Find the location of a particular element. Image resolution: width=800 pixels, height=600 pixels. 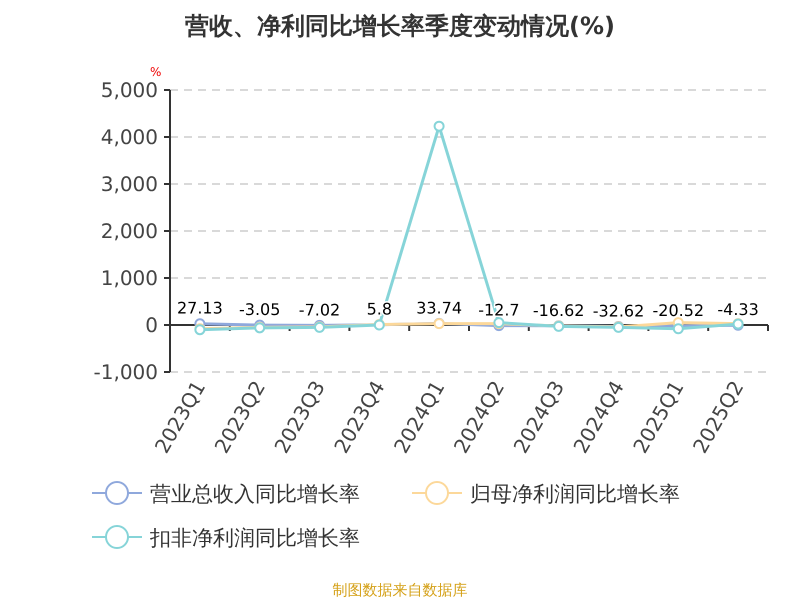

data-label: -12.7 is located at coordinates (499, 310).